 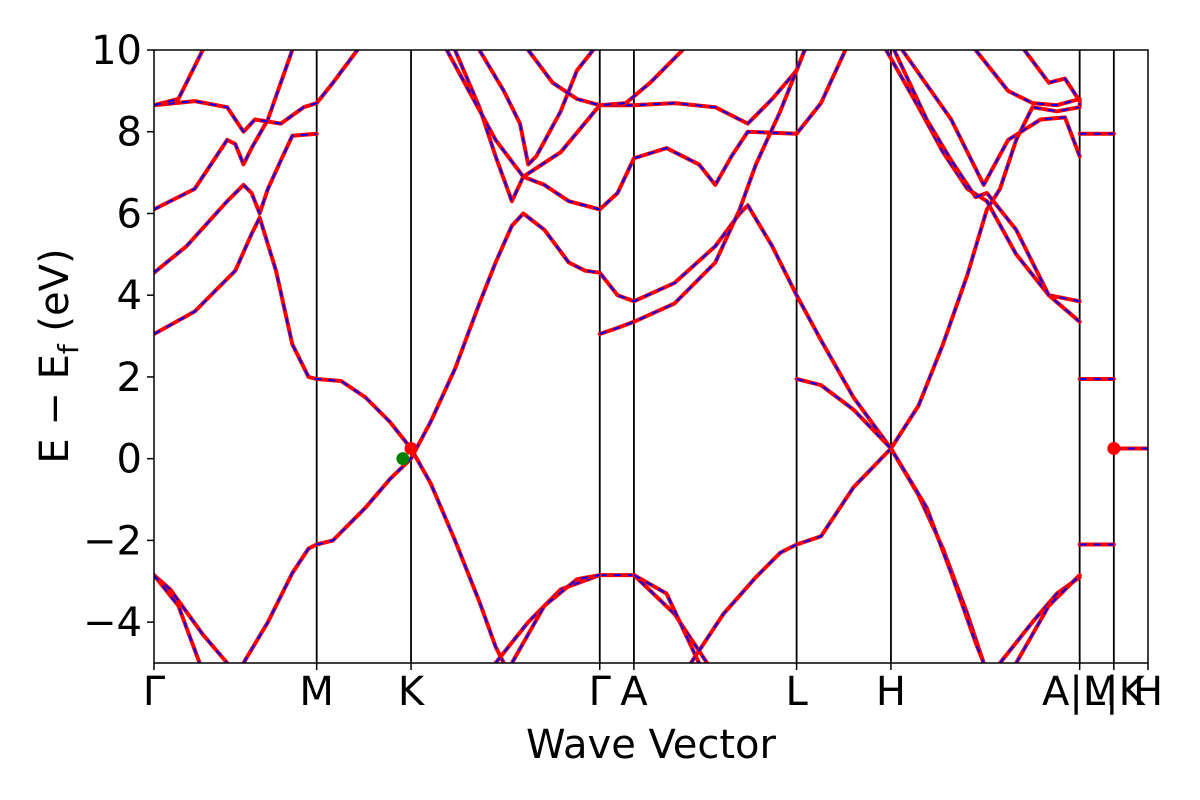 I want to click on x-tick-label: K, so click(x=412, y=692).